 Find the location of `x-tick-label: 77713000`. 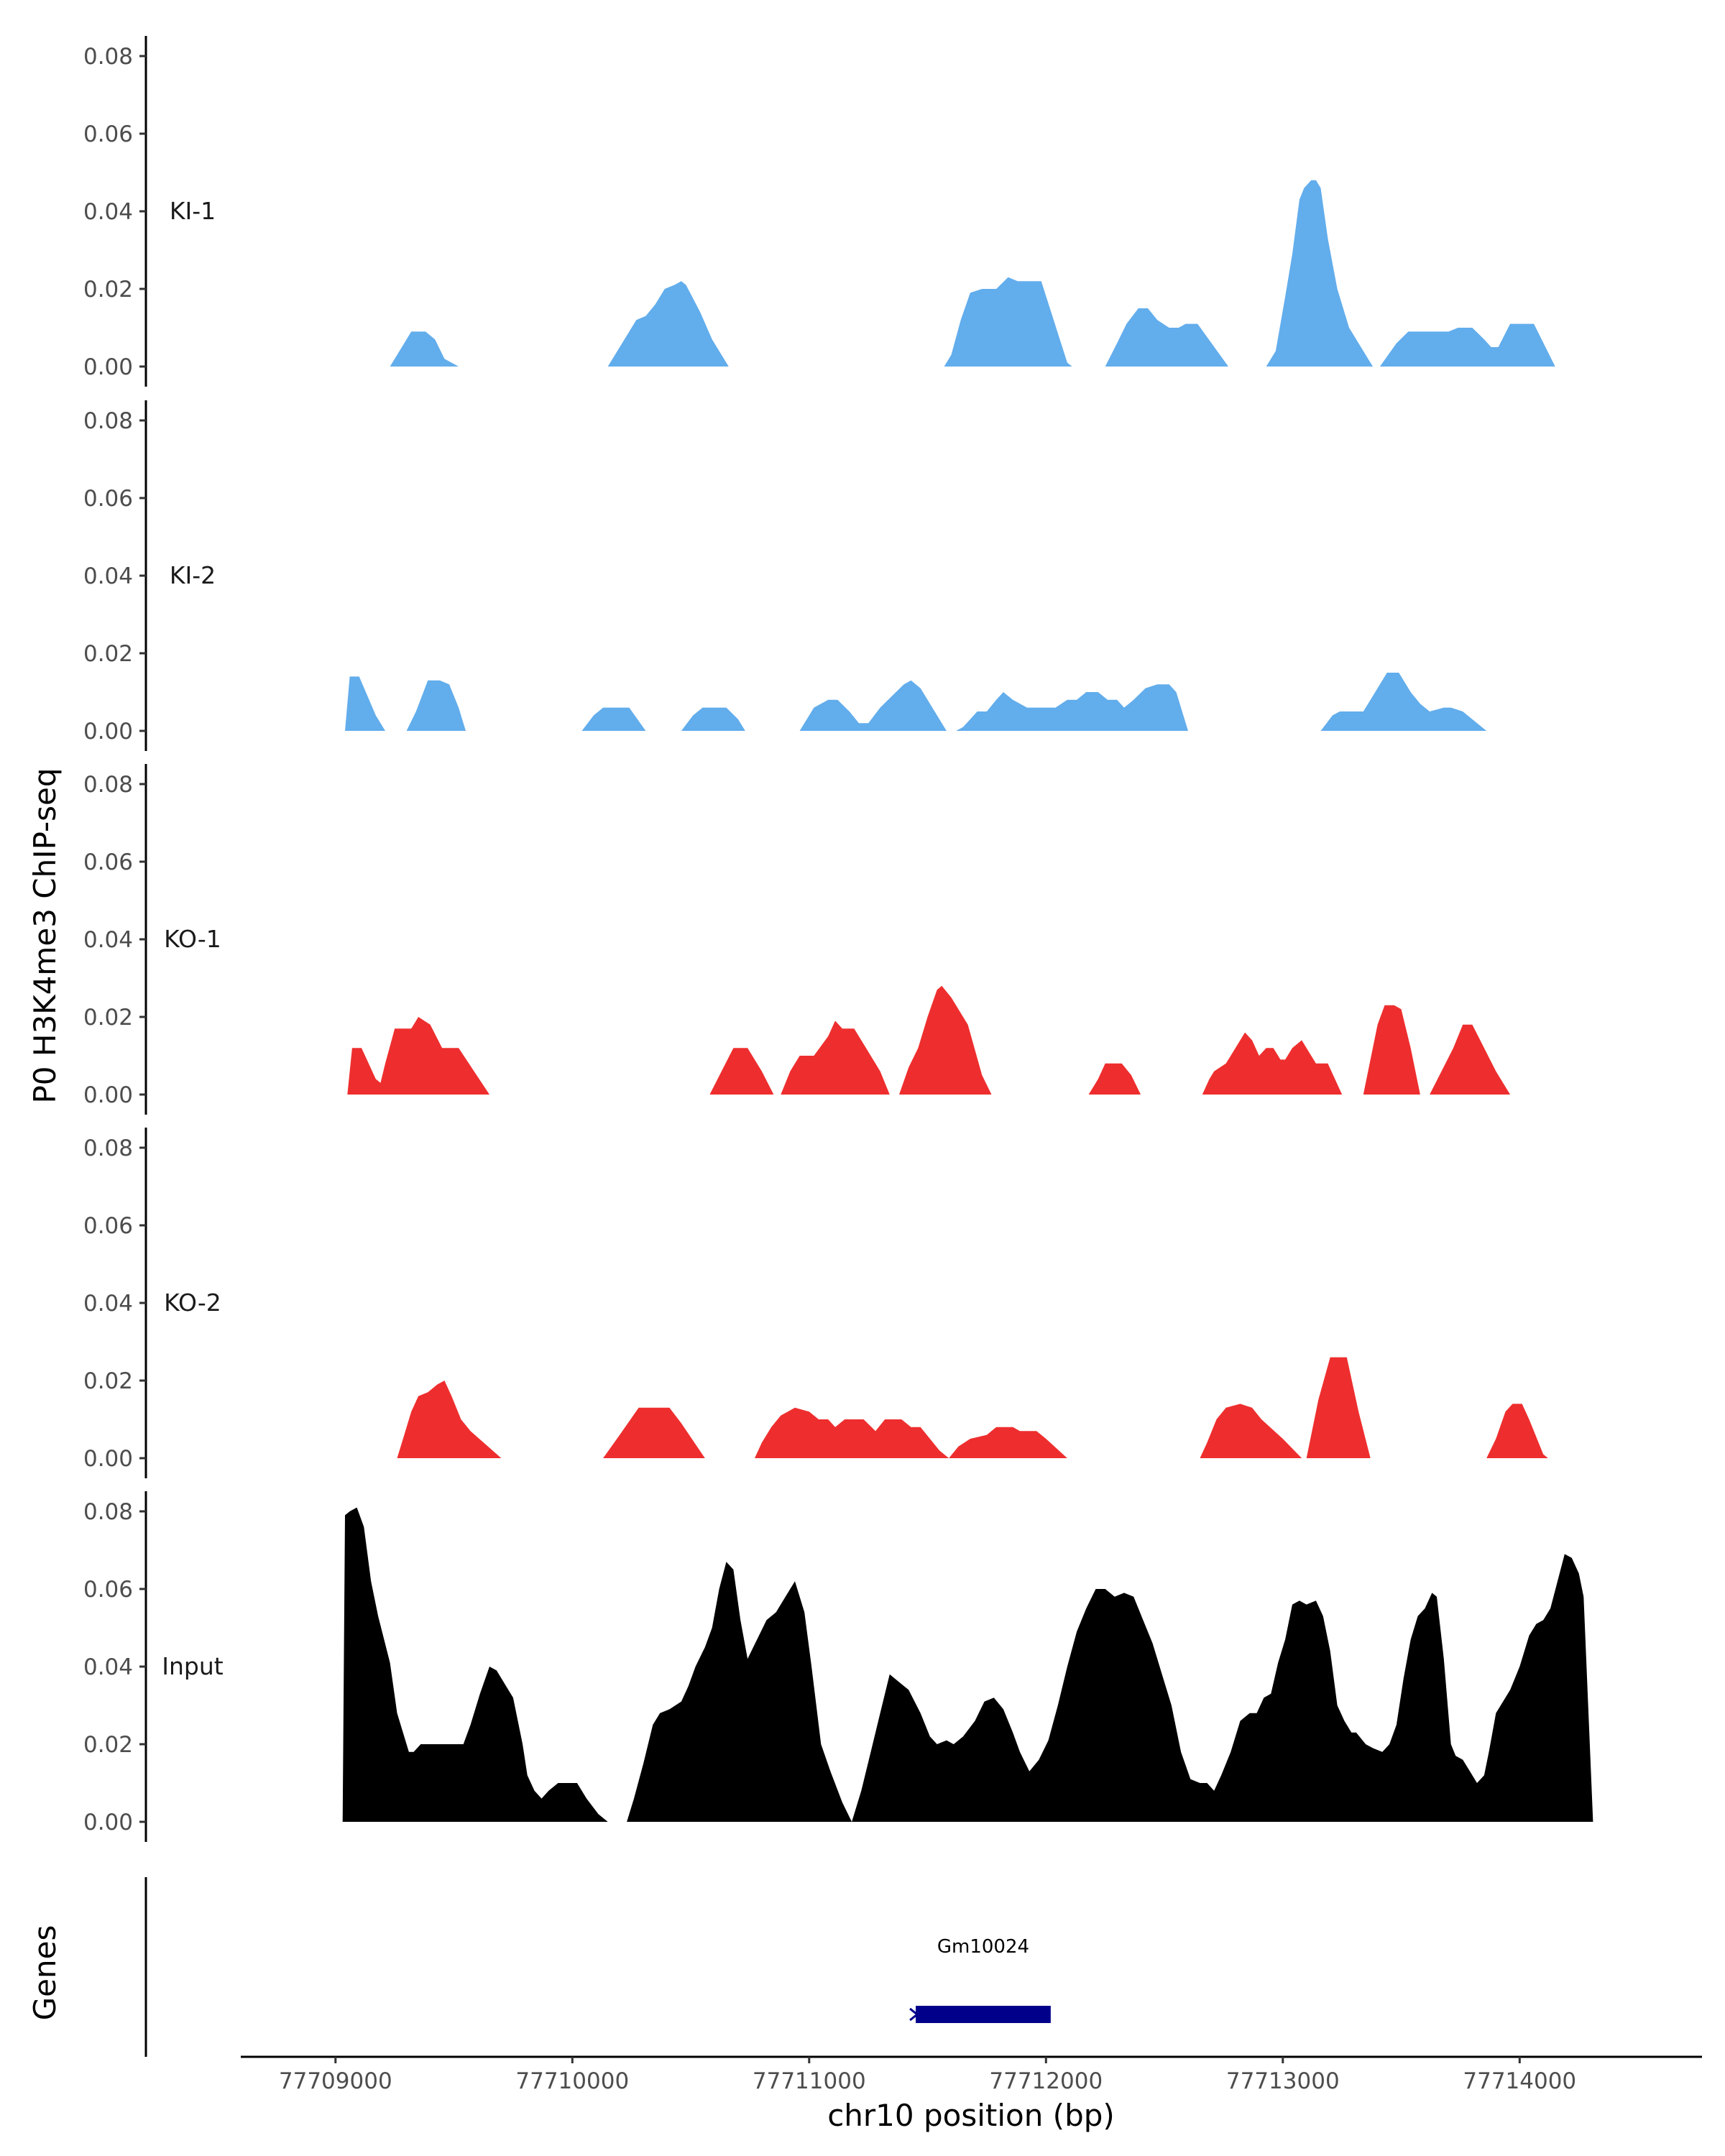

x-tick-label: 77713000 is located at coordinates (1283, 2081).